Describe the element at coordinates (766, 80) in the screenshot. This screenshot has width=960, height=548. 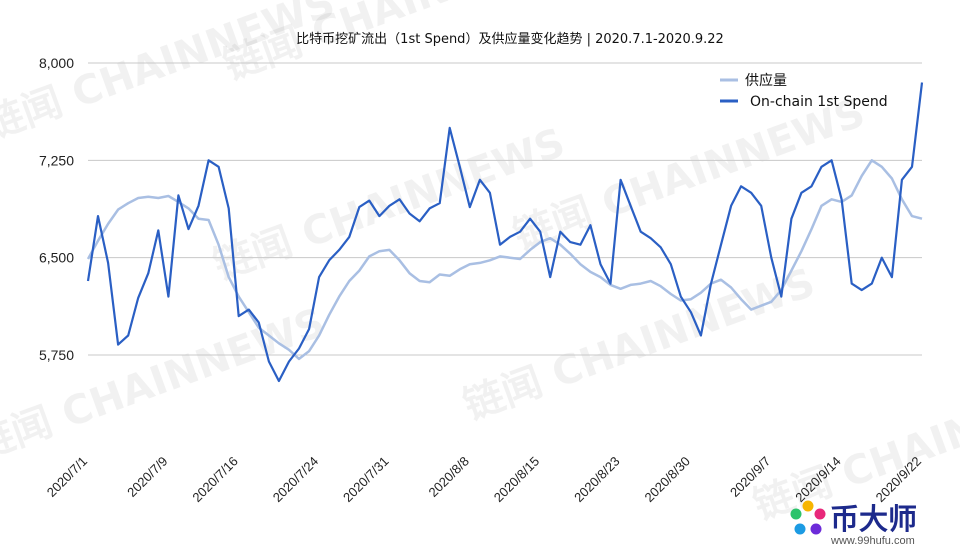
I see `legend-label-supply: 供应量` at that location.